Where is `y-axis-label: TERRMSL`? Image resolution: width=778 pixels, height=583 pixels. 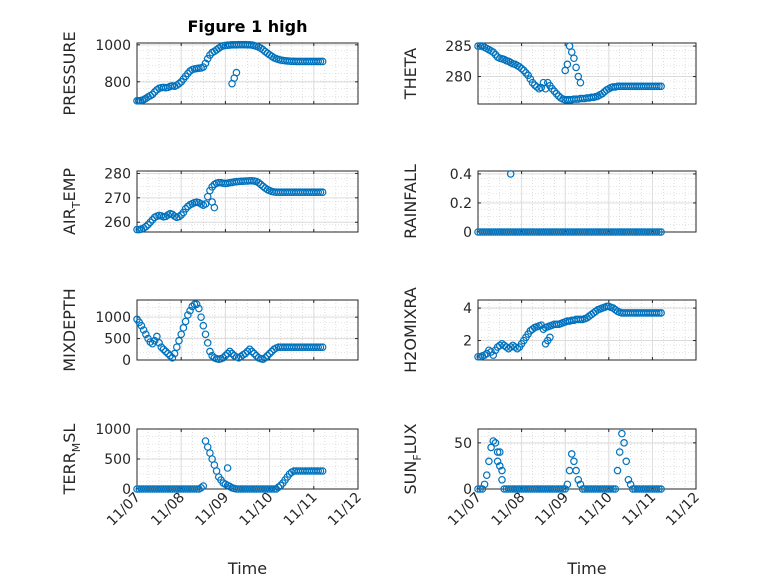 y-axis-label: TERRMSL is located at coordinates (71, 460).